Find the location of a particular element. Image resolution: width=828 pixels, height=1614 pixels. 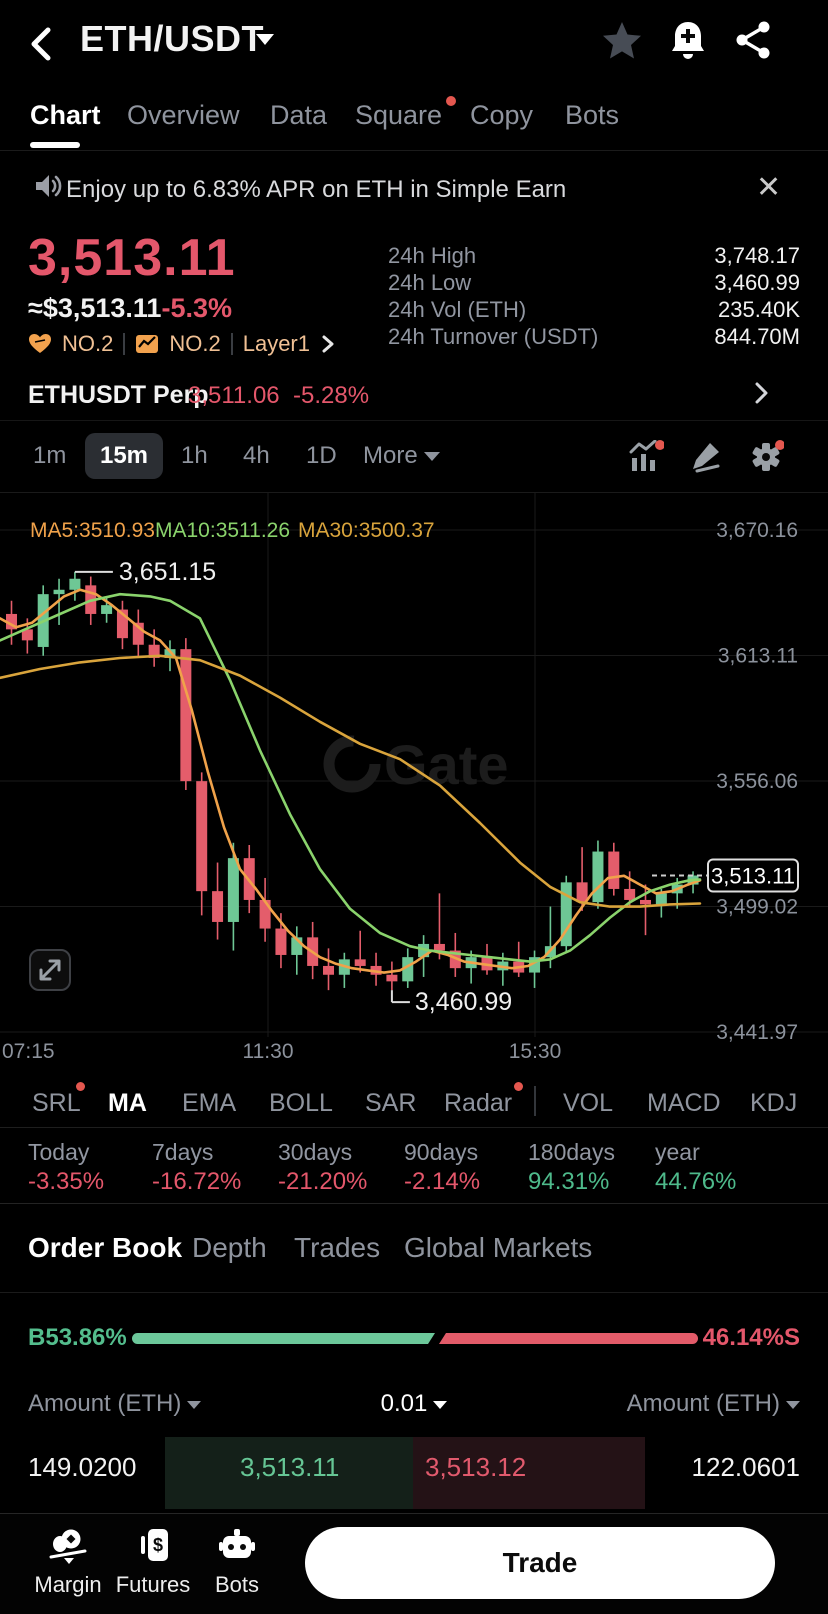

tf-1d: 1D is located at coordinates (321, 455).